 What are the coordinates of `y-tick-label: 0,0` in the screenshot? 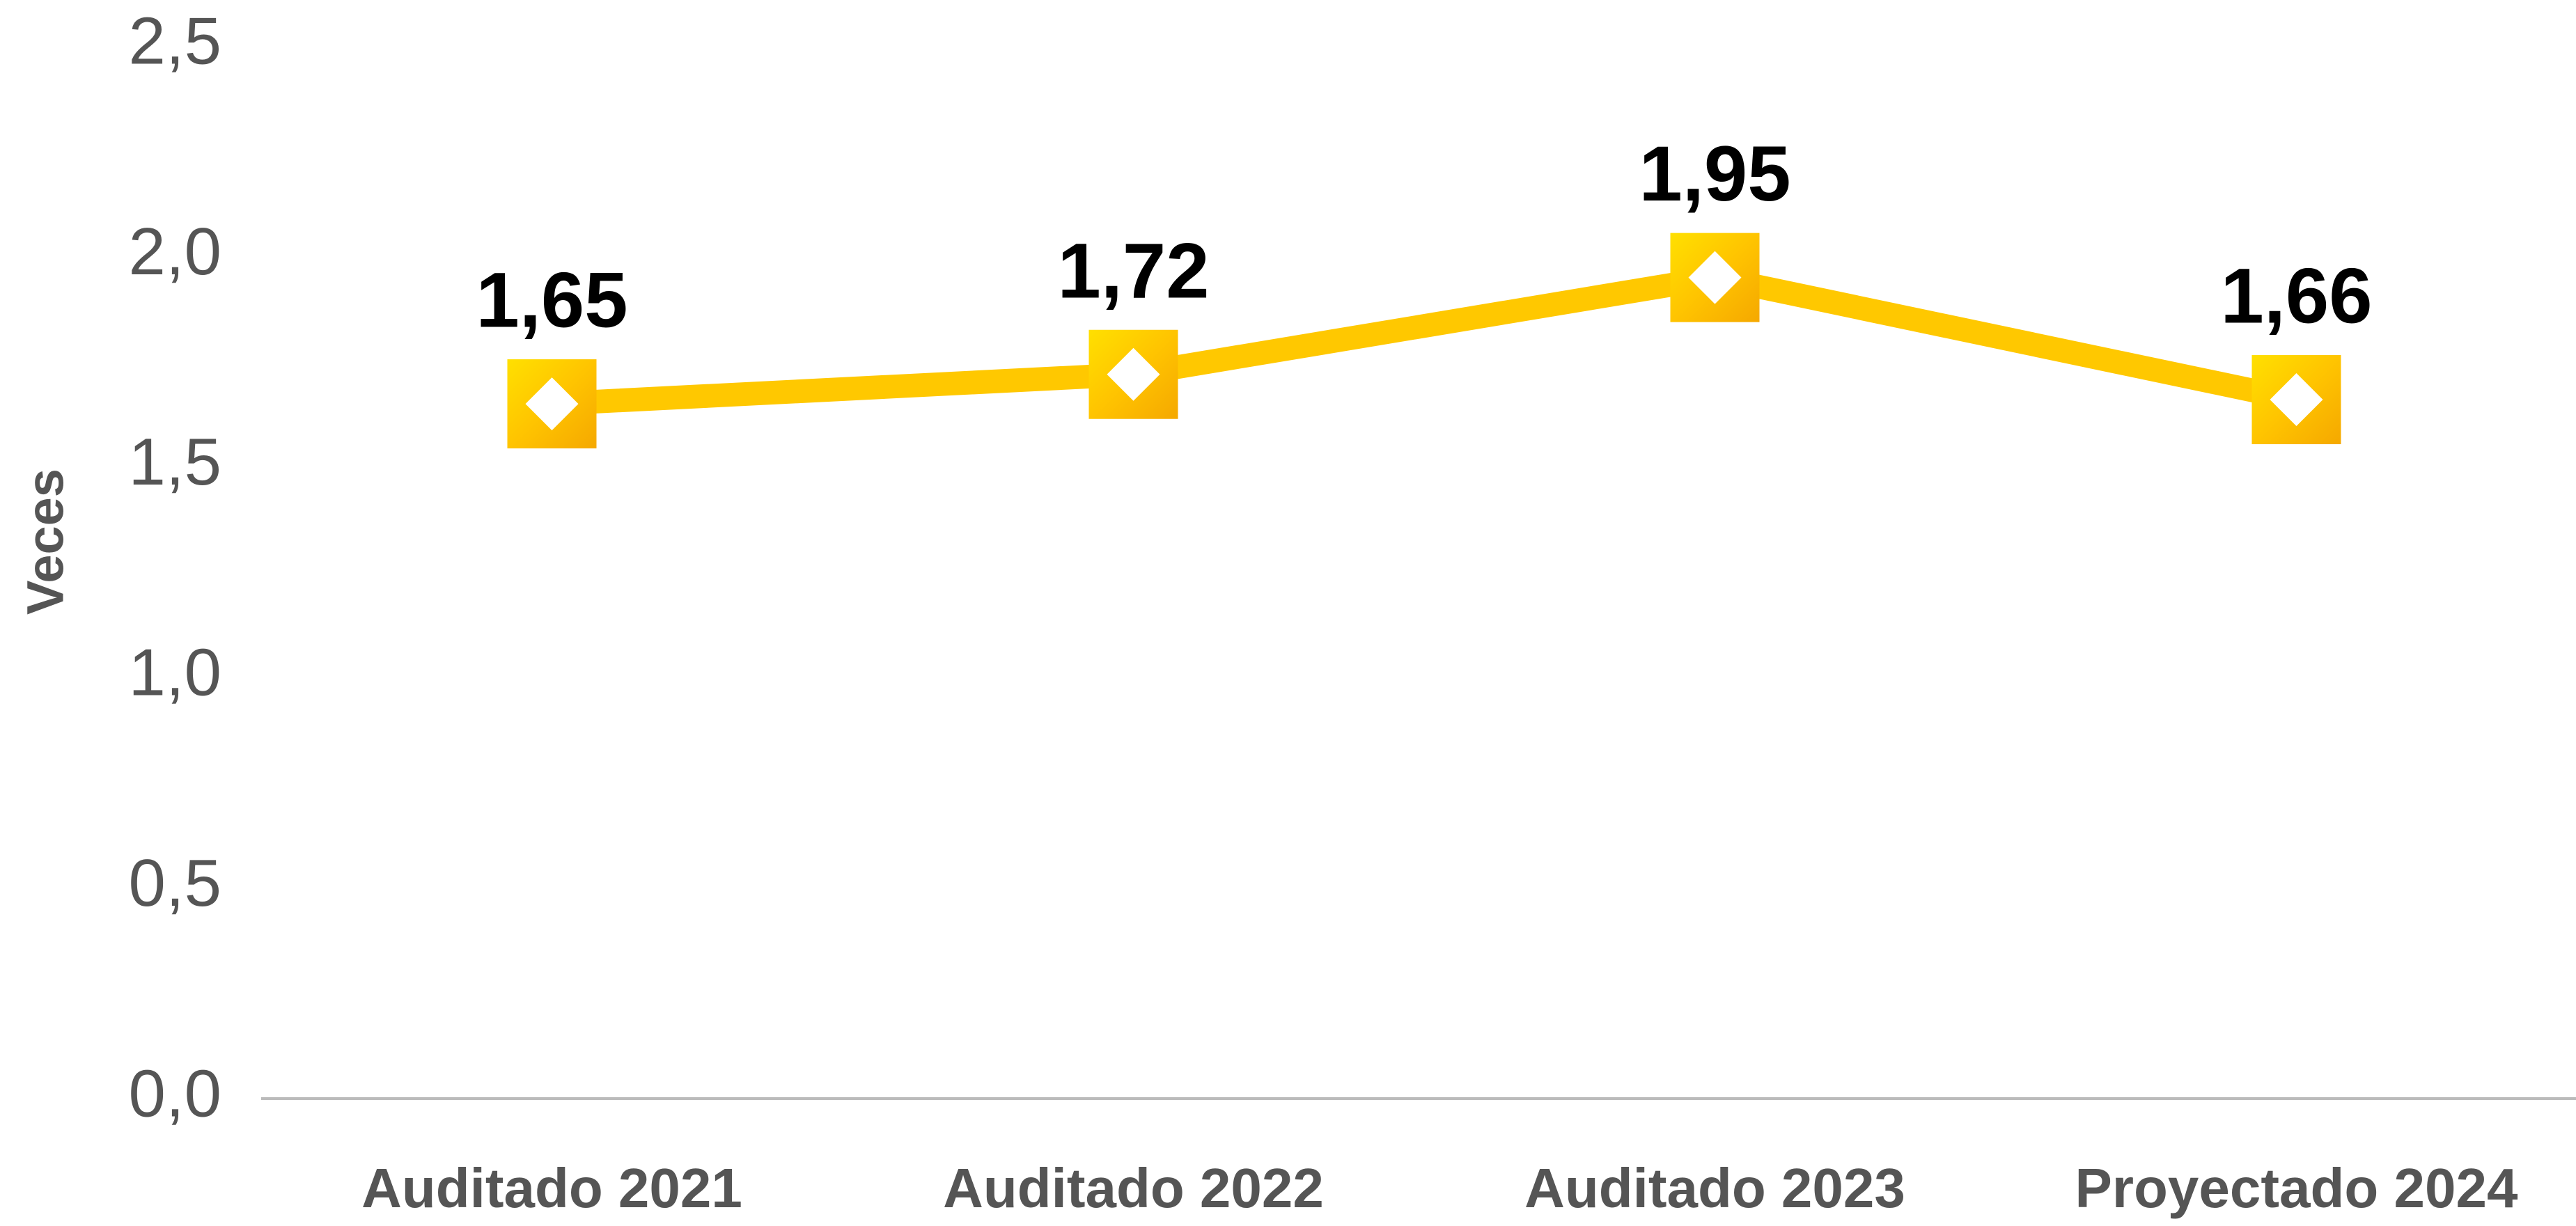 It's located at (175, 1093).